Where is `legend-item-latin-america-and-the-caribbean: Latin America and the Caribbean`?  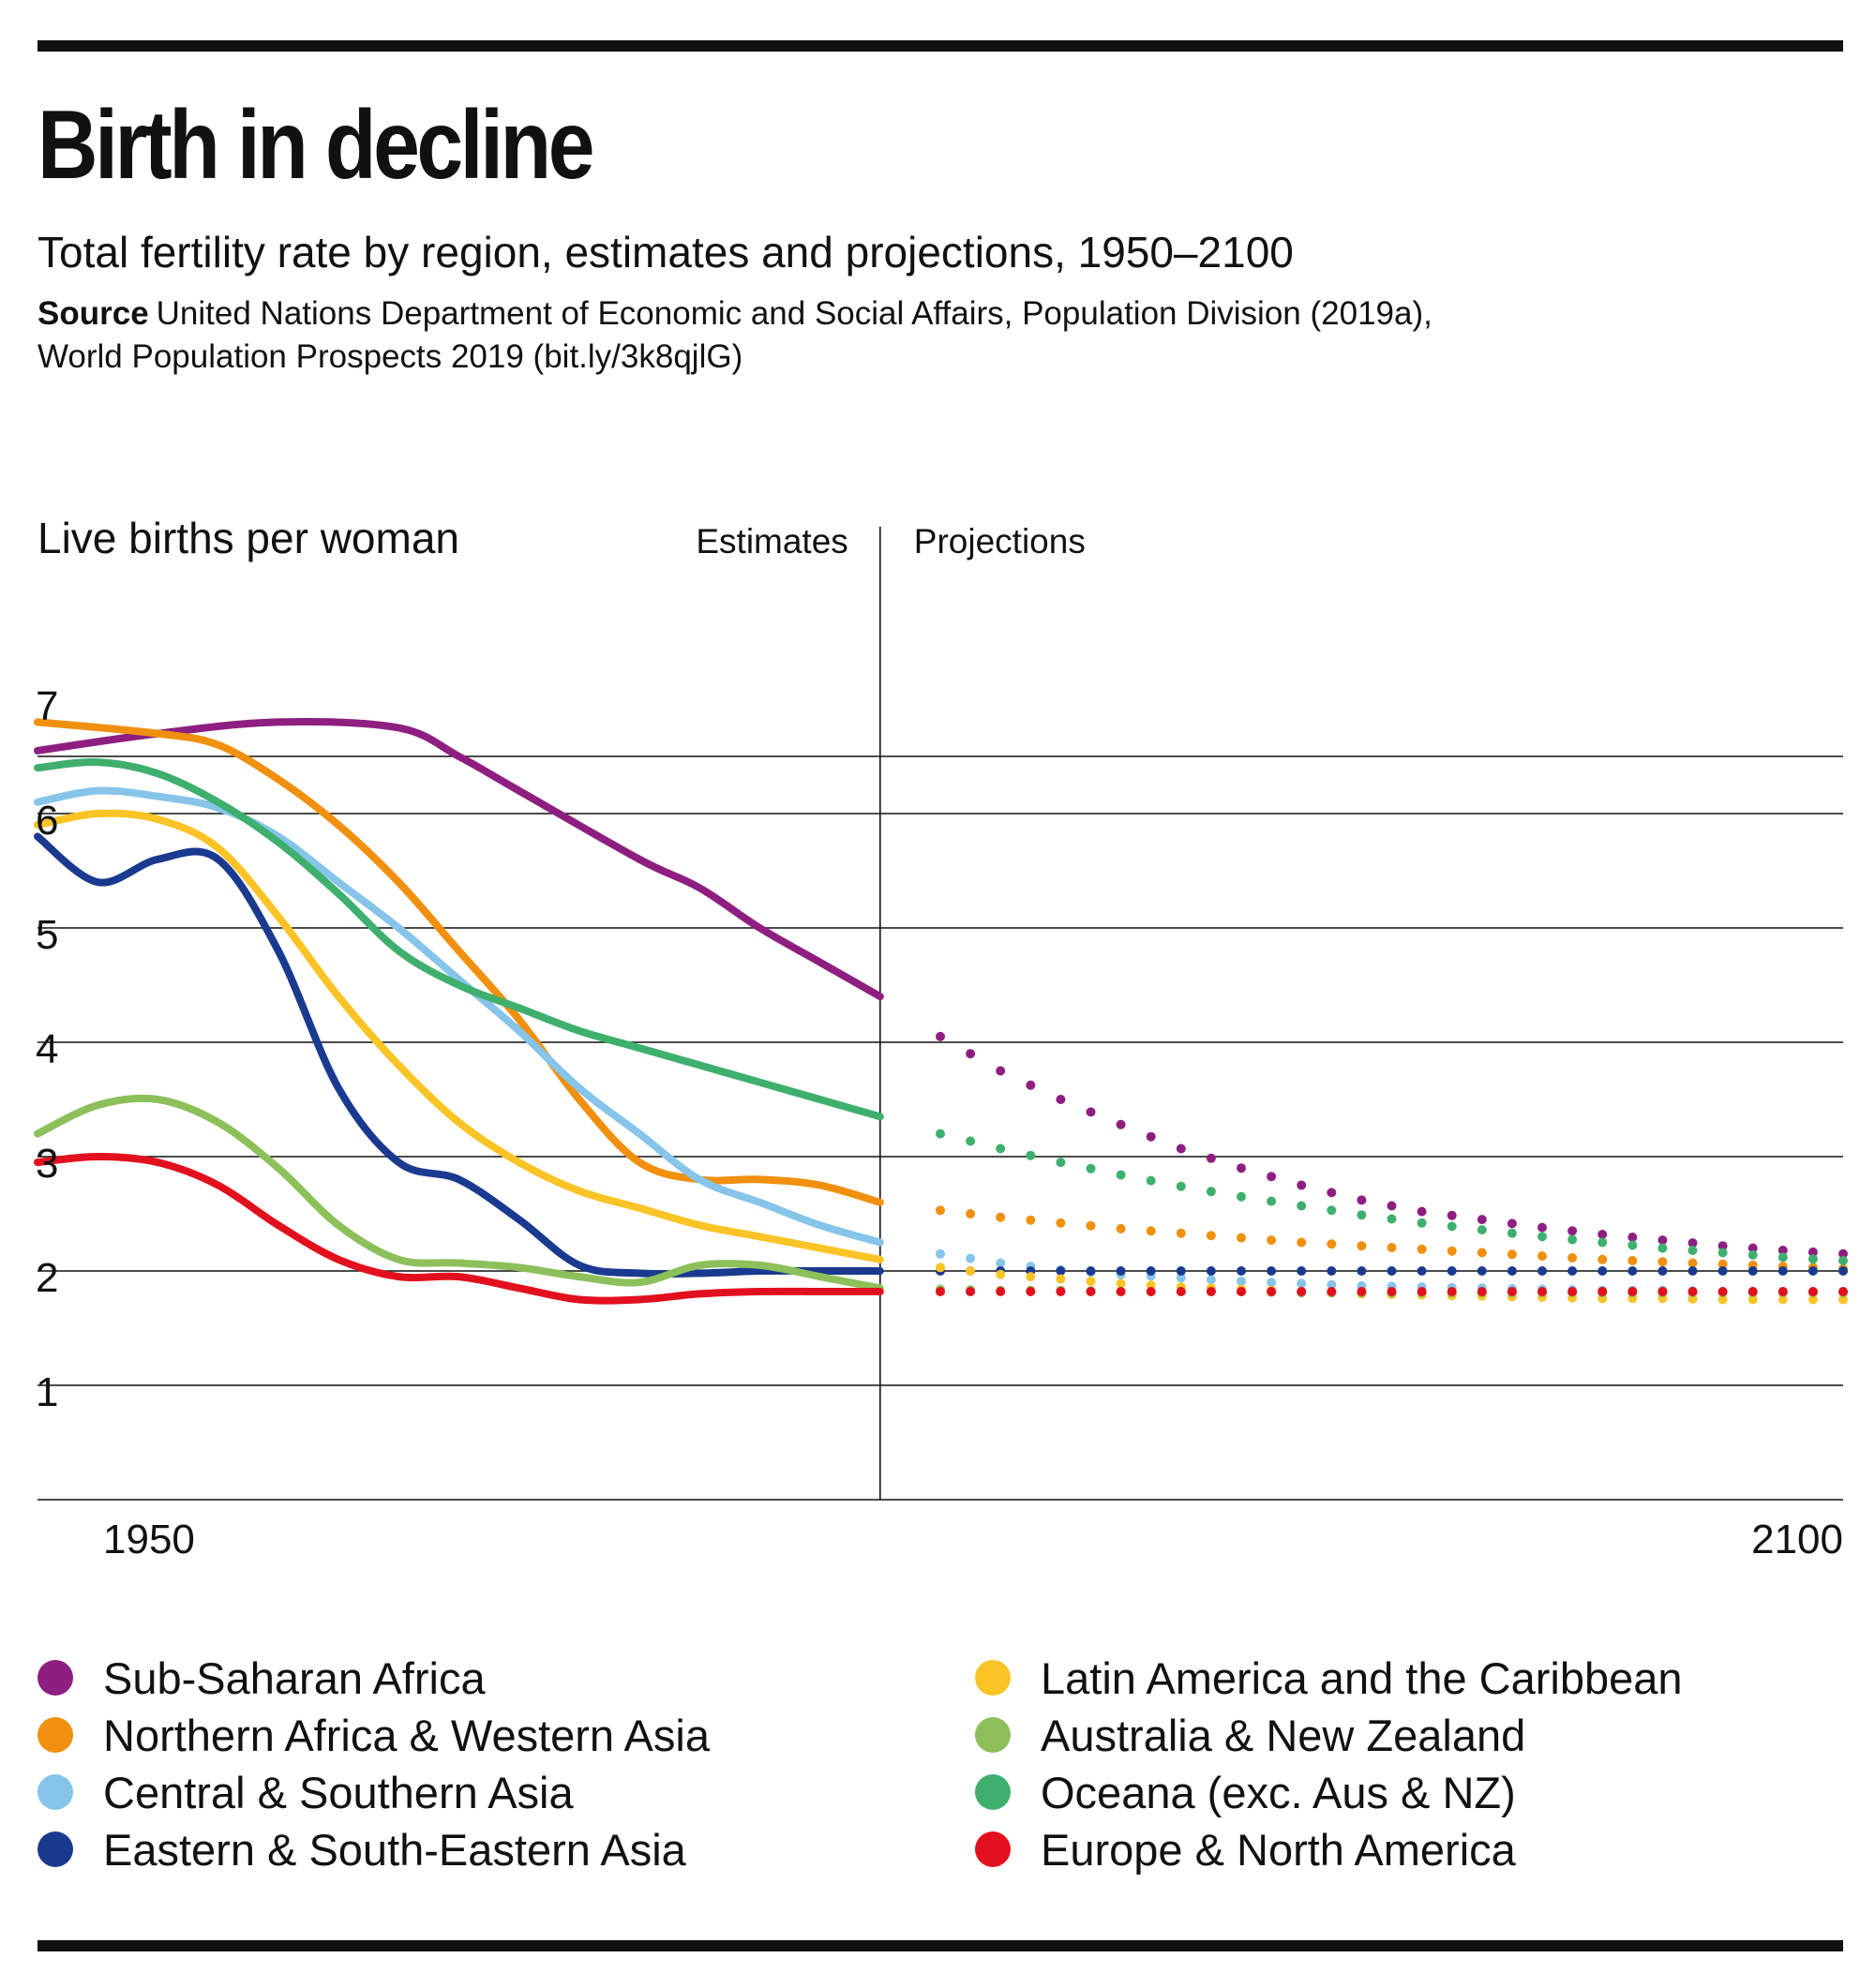
legend-item-latin-america-and-the-caribbean: Latin America and the Caribbean is located at coordinates (1329, 1678).